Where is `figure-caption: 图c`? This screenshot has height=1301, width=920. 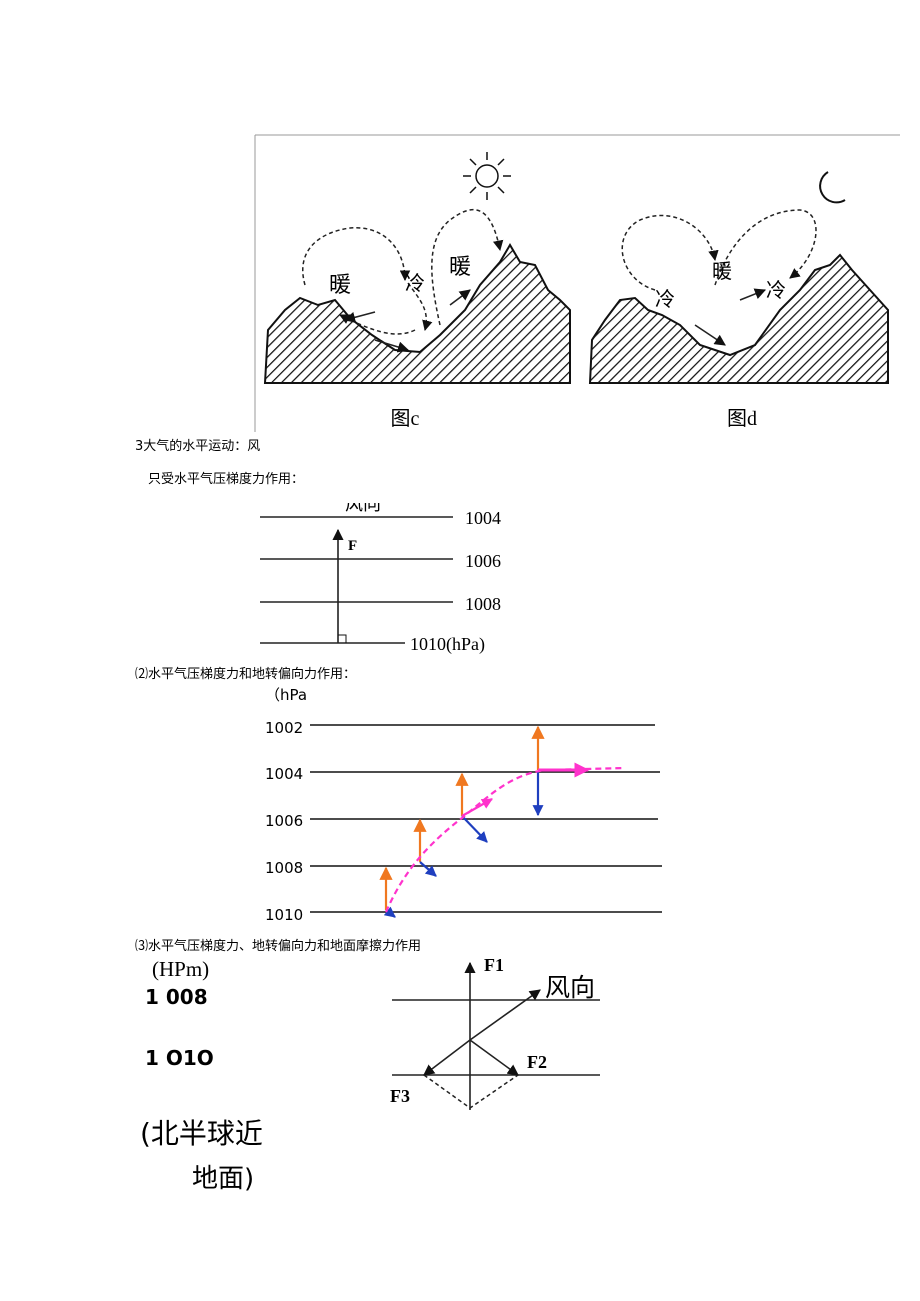
figure-caption: 图c is located at coordinates (405, 419).